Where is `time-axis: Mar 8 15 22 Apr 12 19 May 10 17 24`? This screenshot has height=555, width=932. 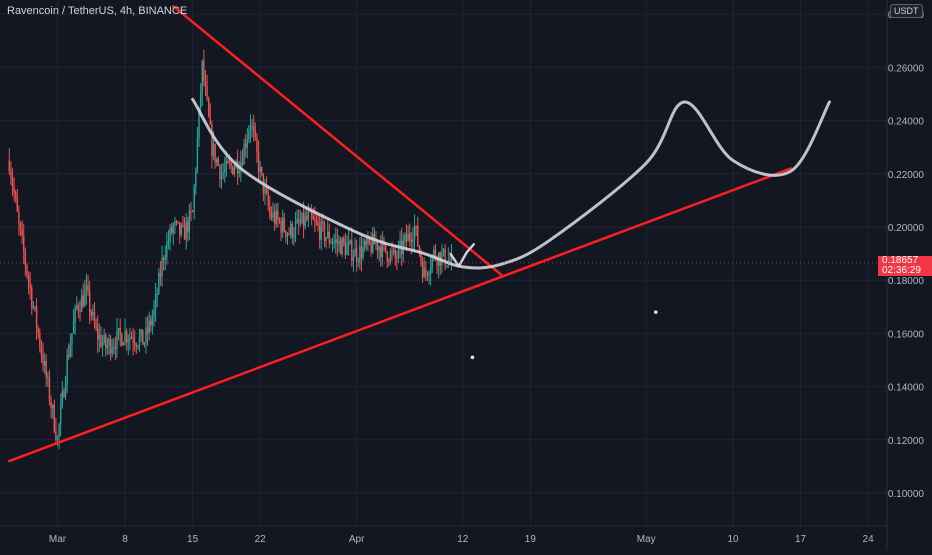
time-axis: Mar 8 15 22 Apr 12 19 May 10 17 24 is located at coordinates (461, 539).